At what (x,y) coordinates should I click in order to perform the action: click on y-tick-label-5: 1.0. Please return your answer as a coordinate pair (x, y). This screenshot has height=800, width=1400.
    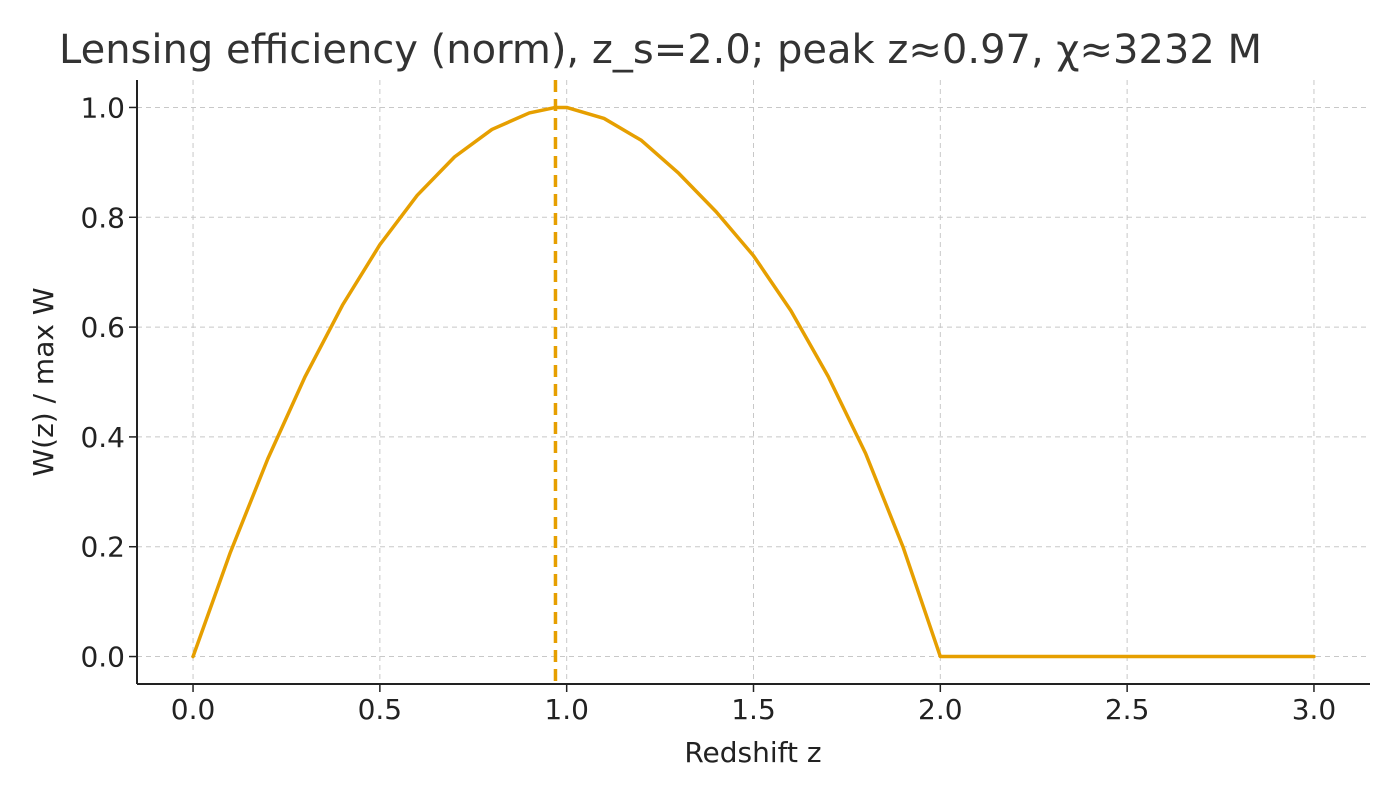
    Looking at the image, I should click on (102, 107).